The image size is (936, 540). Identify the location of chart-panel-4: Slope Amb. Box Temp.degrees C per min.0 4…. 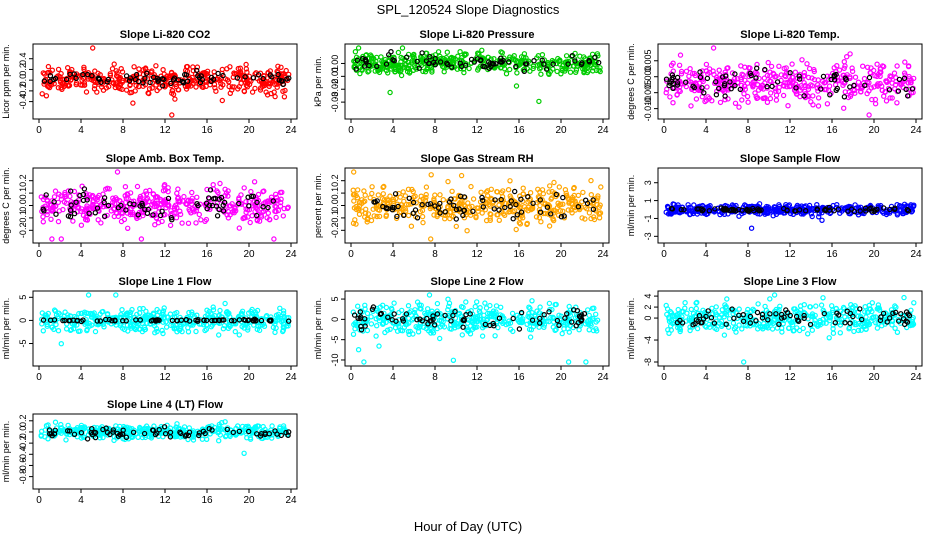
(149, 206).